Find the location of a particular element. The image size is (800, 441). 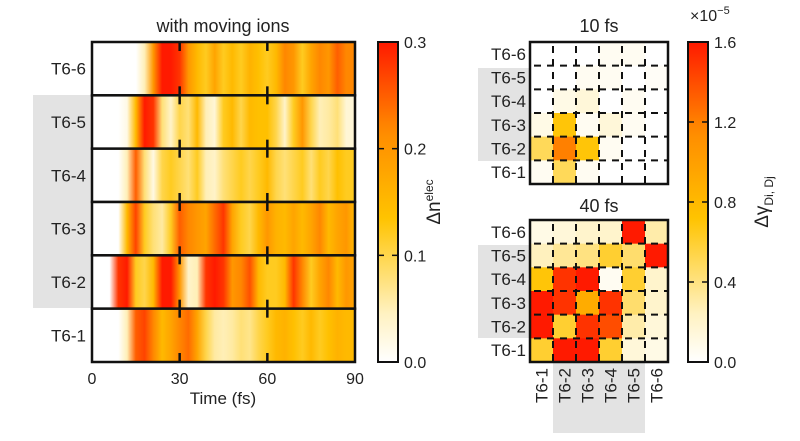

highlight-band-right-b is located at coordinates (503, 291).